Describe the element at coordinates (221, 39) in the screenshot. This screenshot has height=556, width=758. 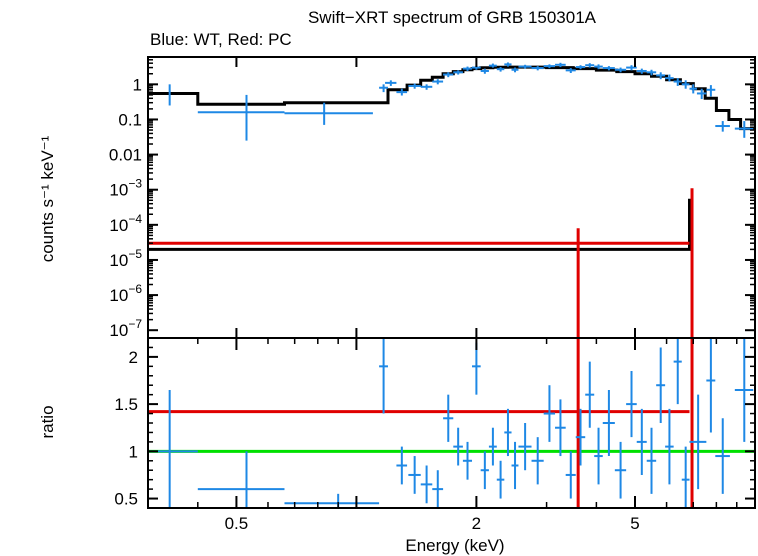
I see `chart-subtitle: Blue: WT, Red: PC` at that location.